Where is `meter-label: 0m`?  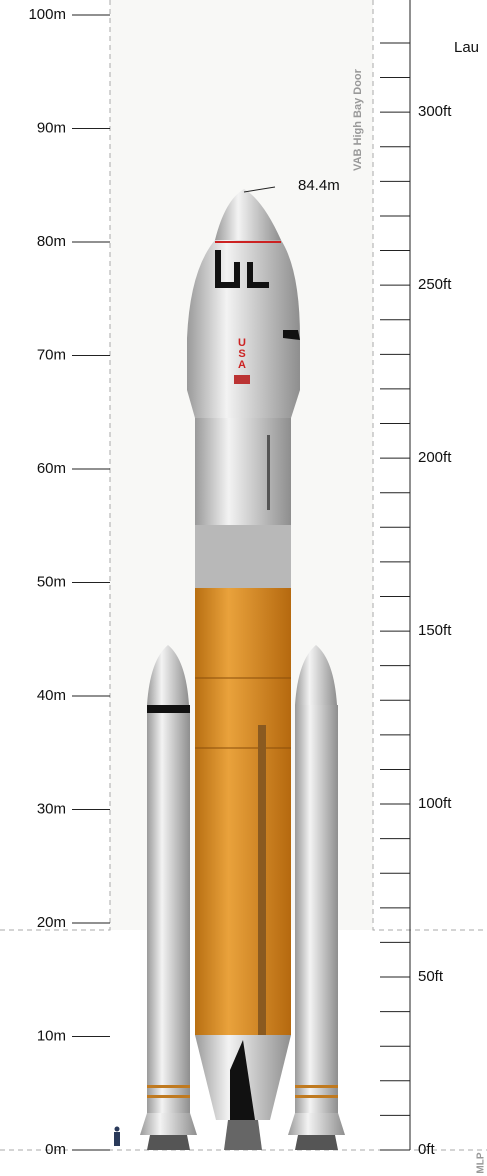 meter-label: 0m is located at coordinates (55, 1149).